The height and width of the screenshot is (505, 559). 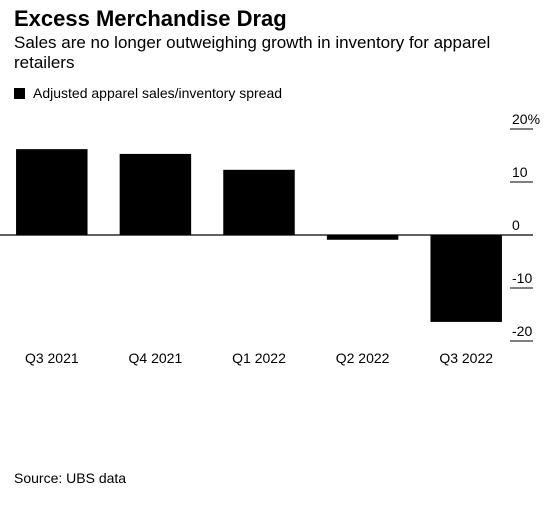 I want to click on y-tick-label: -10, so click(x=522, y=278).